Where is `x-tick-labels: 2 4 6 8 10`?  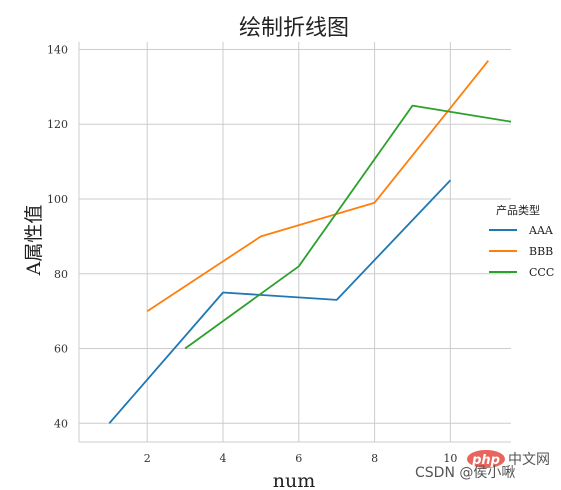
x-tick-labels: 2 4 6 8 10 is located at coordinates (301, 458).